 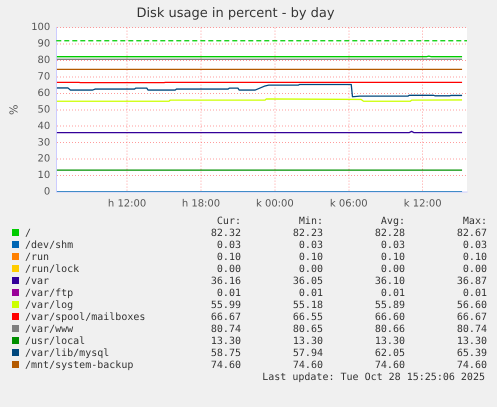 I want to click on legend-label: /var/log, so click(x=49, y=306).